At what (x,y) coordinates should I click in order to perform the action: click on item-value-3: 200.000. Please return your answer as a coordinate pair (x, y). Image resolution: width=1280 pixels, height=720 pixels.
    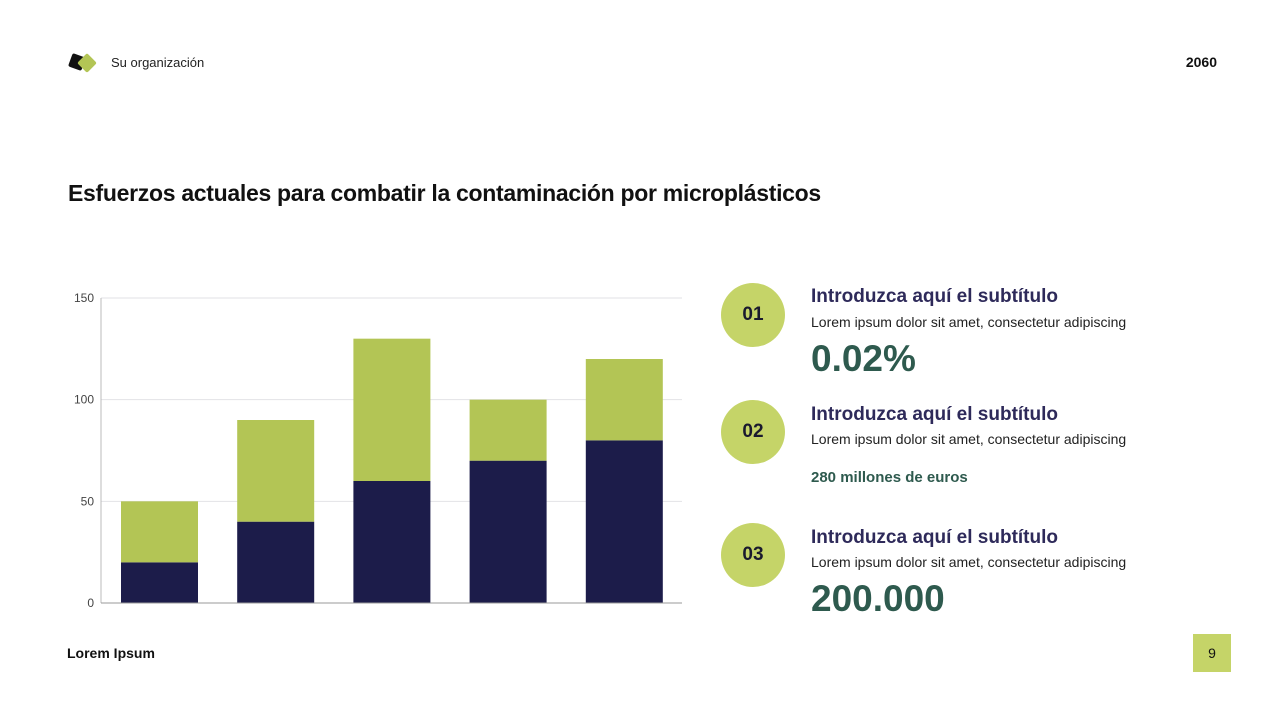
    Looking at the image, I should click on (878, 598).